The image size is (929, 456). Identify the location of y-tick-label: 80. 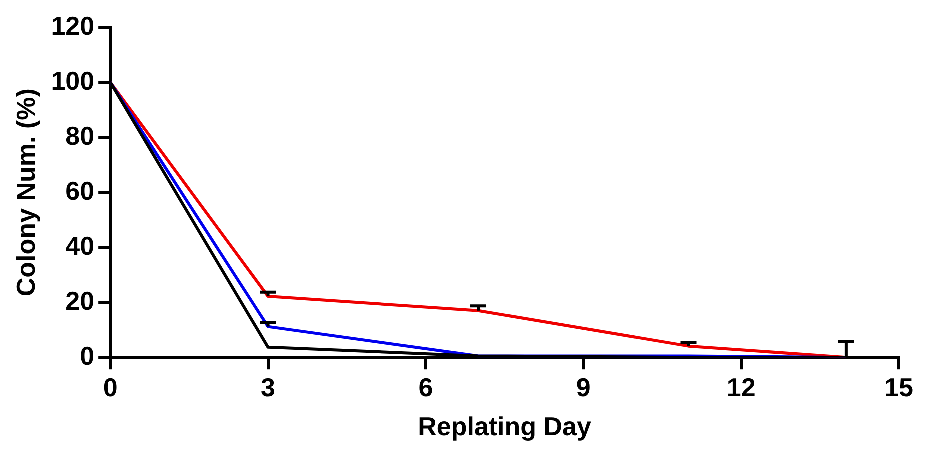
(80, 135).